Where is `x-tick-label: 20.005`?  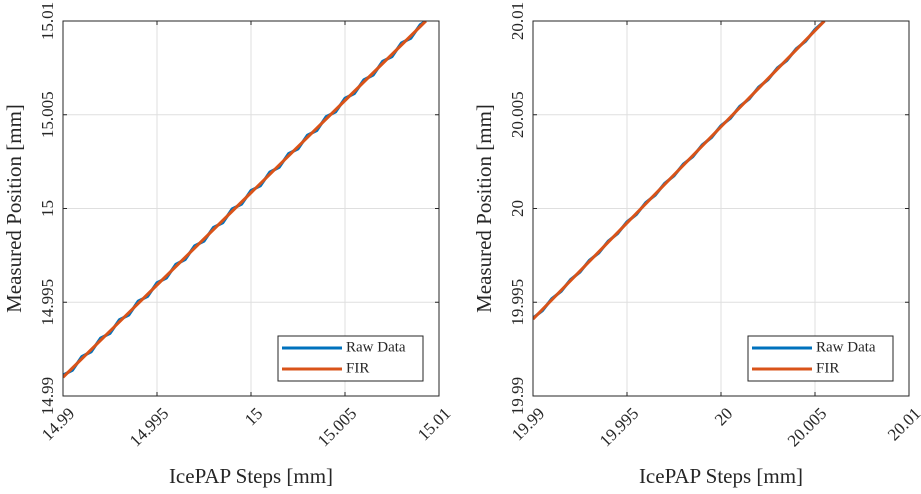
x-tick-label: 20.005 is located at coordinates (807, 427).